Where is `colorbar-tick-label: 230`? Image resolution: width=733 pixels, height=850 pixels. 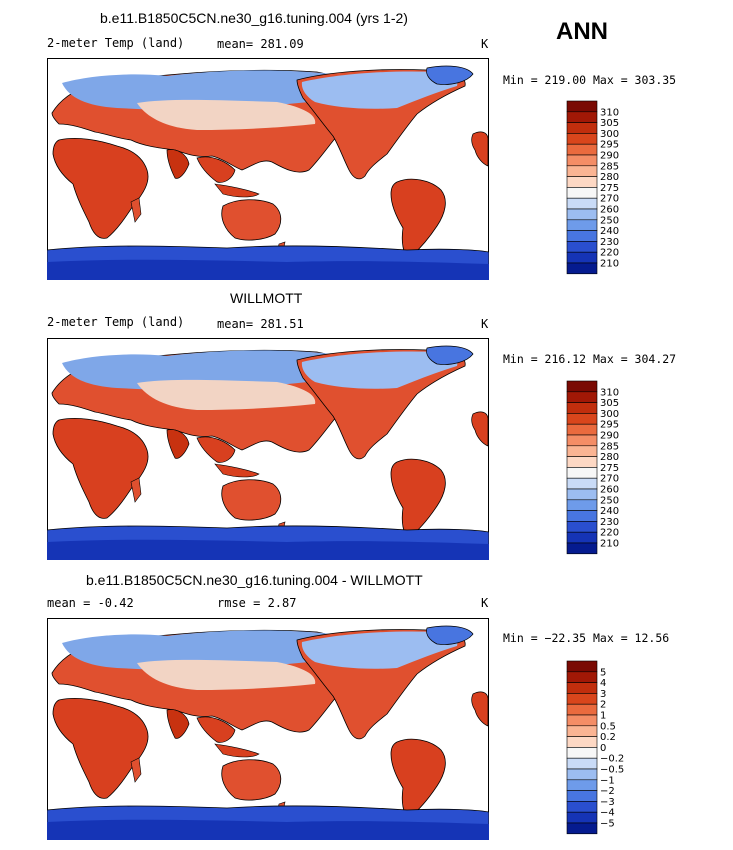 colorbar-tick-label: 230 is located at coordinates (609, 242).